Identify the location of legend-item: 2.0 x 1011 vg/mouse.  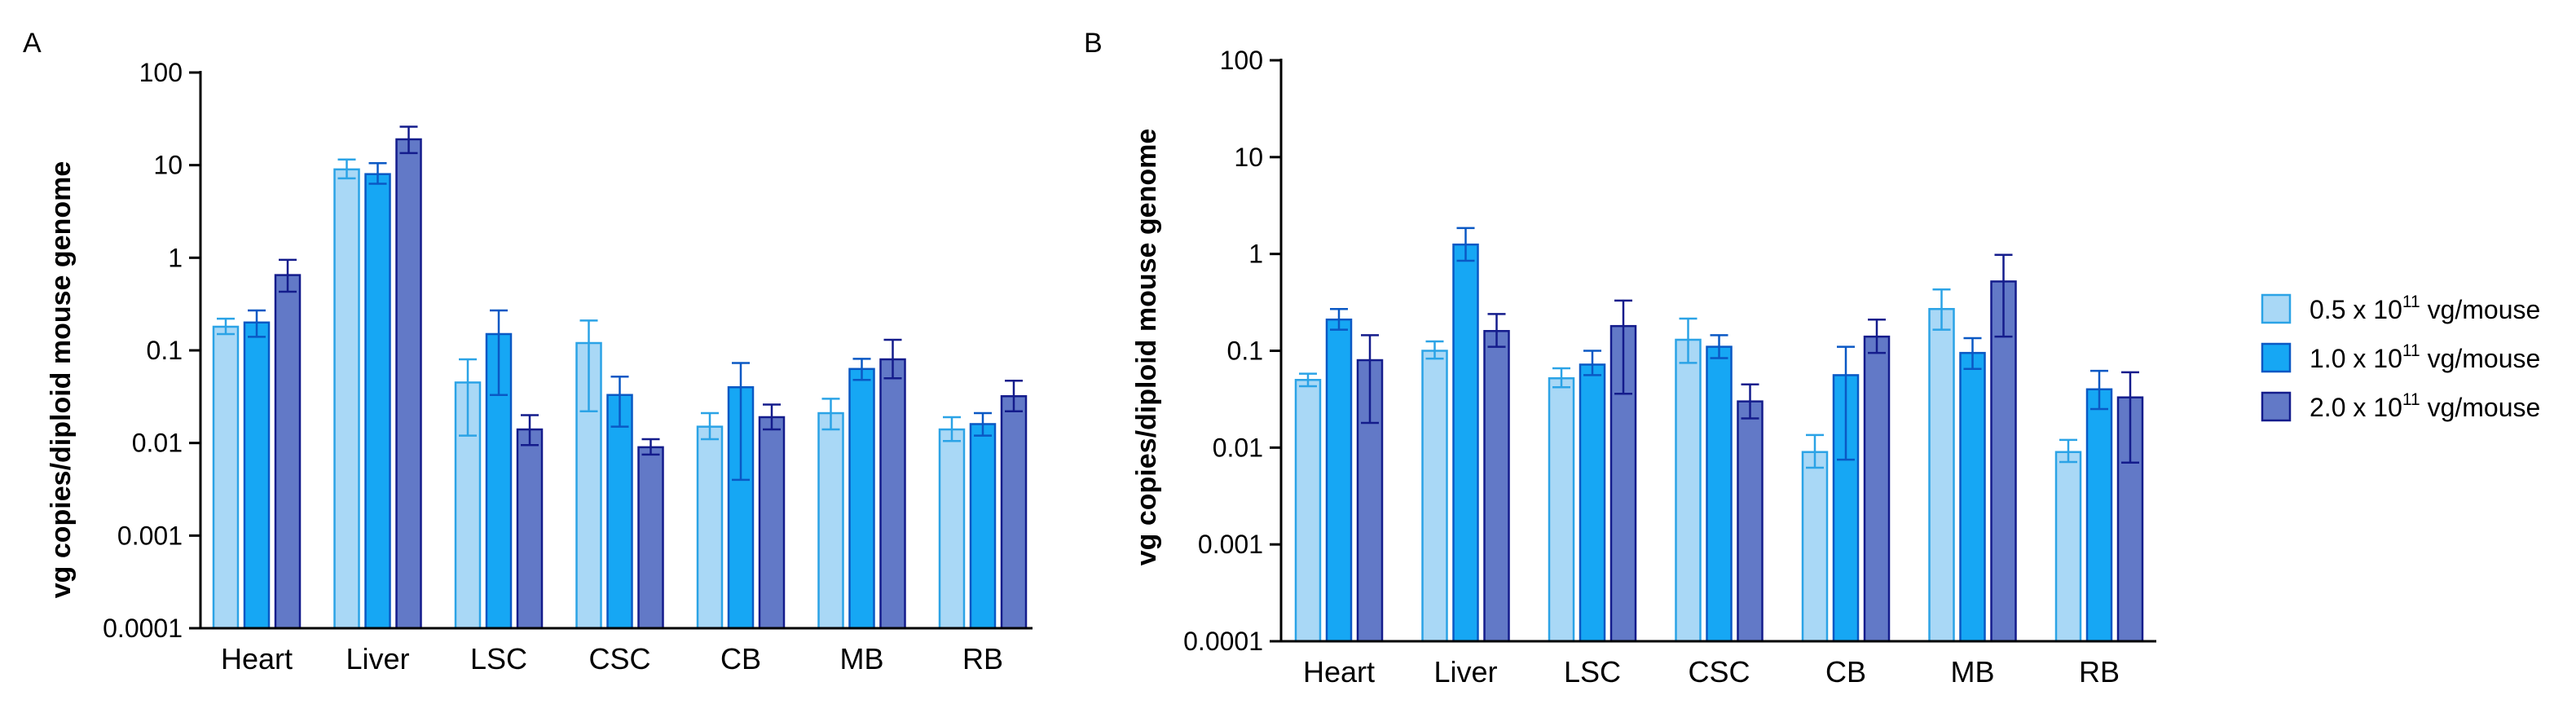
(2400, 406).